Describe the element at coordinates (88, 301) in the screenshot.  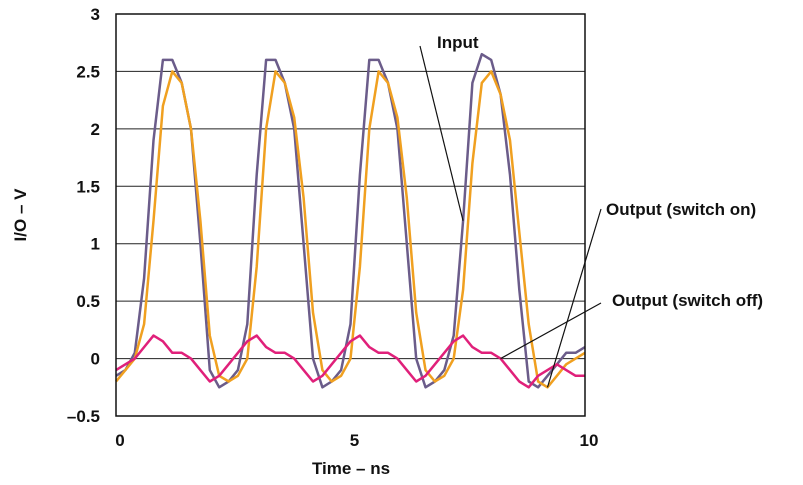
I see `y-tick-label: 0.5` at that location.